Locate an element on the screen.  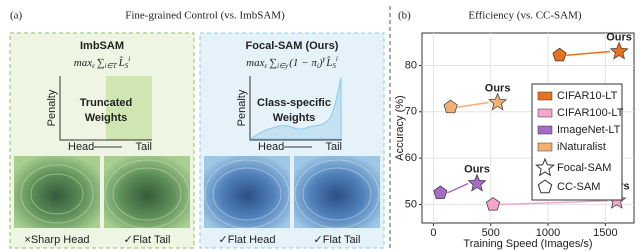
y-label: Accuracy (%) is located at coordinates (400, 127).